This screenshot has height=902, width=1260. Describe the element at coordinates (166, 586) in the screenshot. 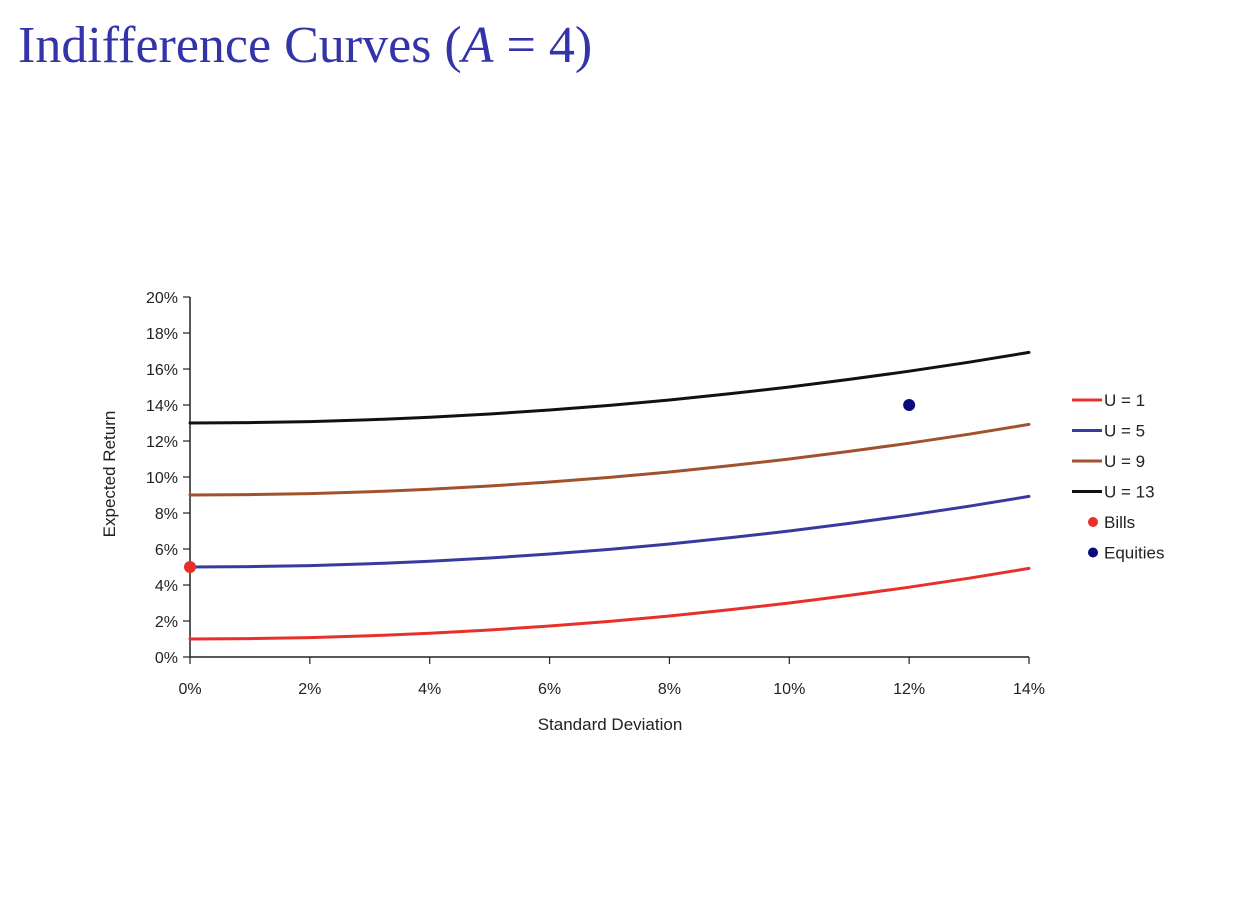

I see `y-tick-label: 4%` at that location.